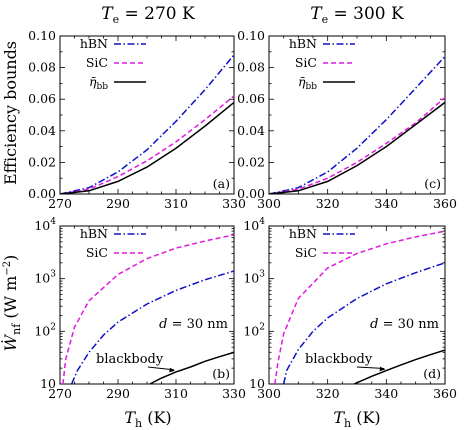 This screenshot has height=430, width=474. Describe the element at coordinates (148, 15) in the screenshot. I see `title-left: Te = 270 K` at that location.